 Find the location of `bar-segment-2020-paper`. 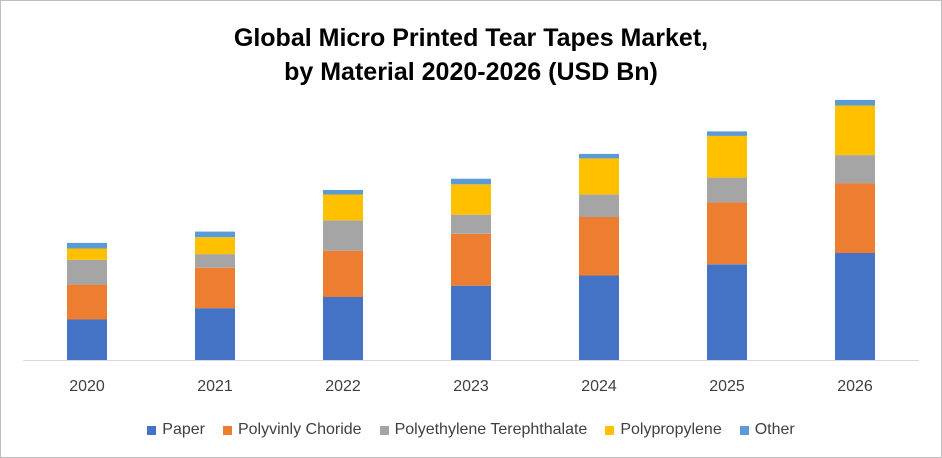

bar-segment-2020-paper is located at coordinates (87, 339).